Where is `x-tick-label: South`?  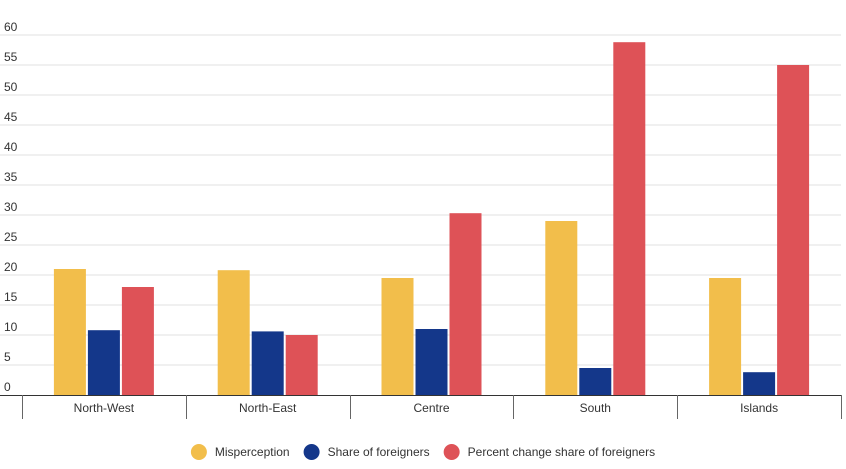
x-tick-label: South is located at coordinates (595, 408).